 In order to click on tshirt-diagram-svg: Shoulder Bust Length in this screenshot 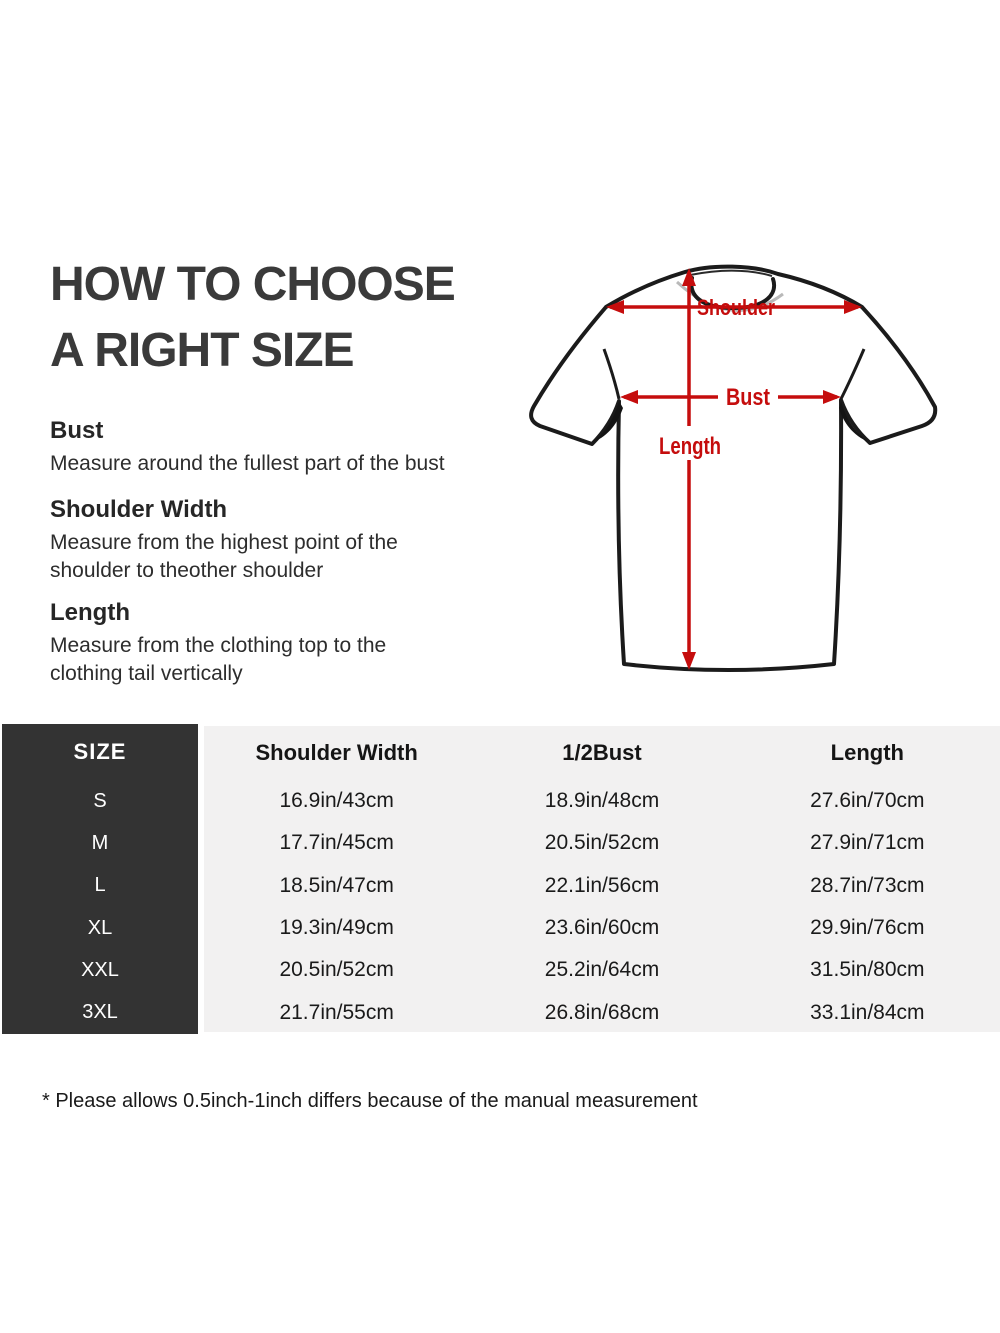, I will do `click(733, 468)`.